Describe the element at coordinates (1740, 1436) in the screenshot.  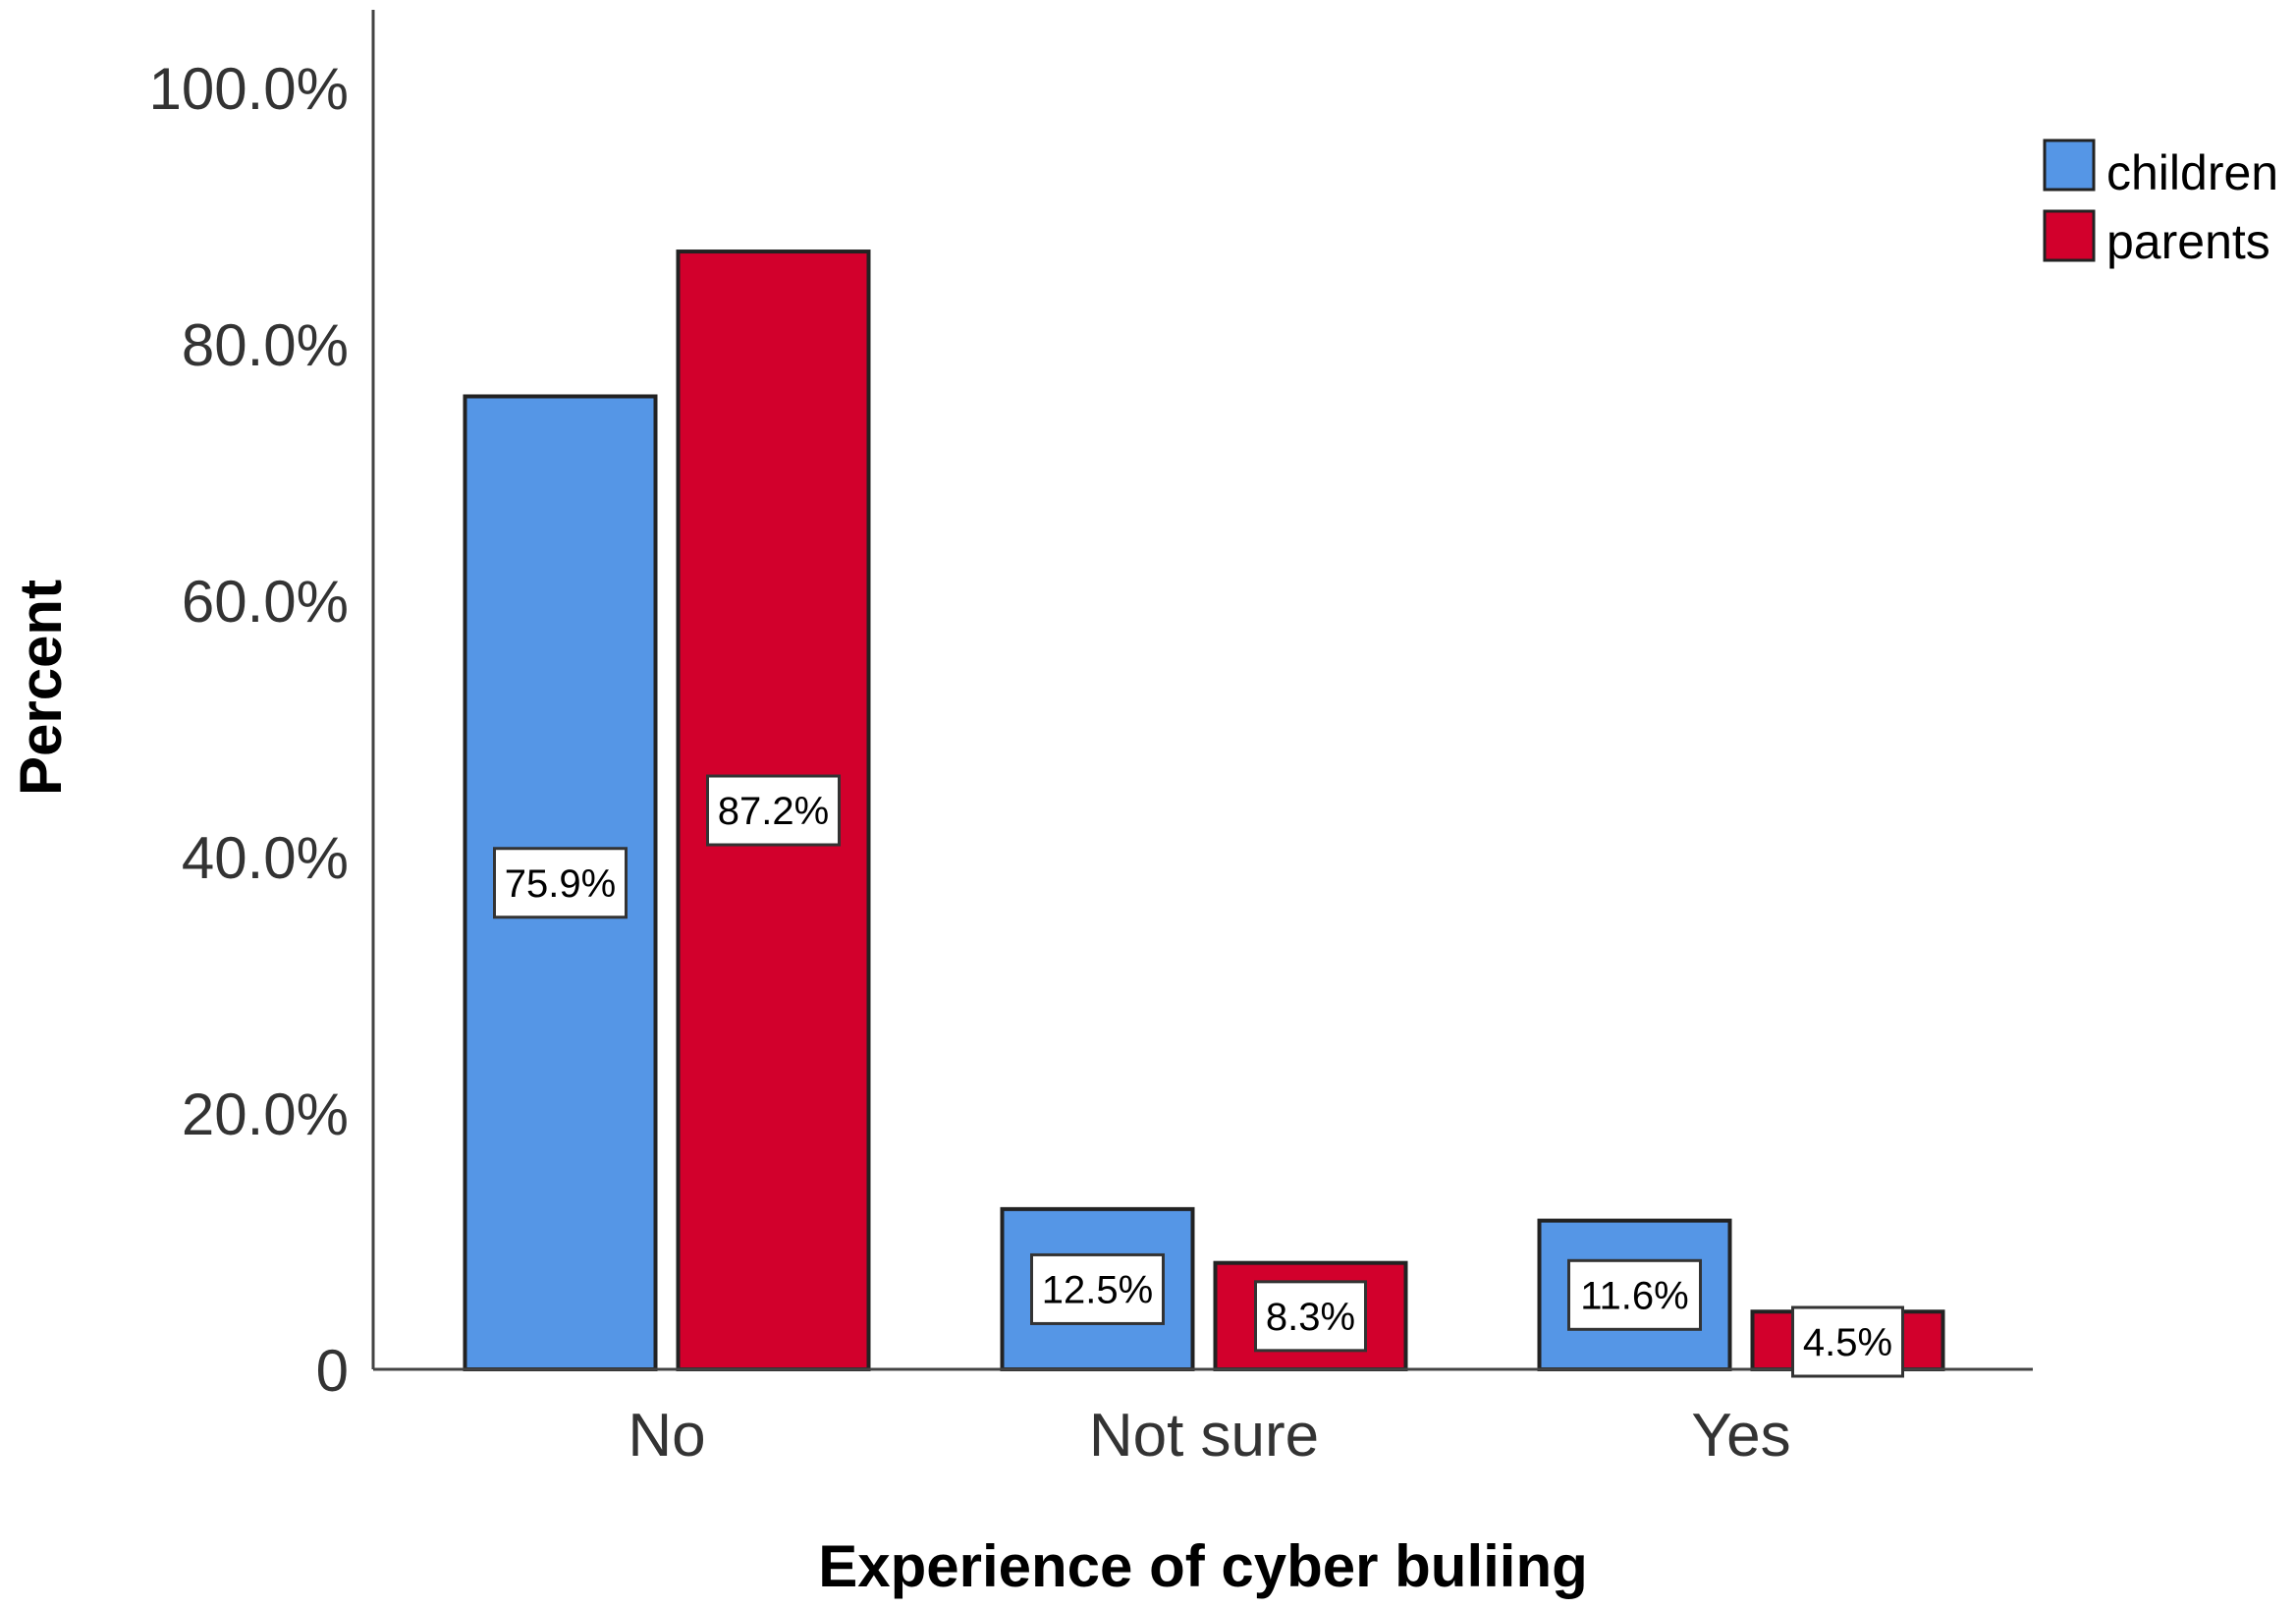
I see `x-tick-label: Yes` at that location.